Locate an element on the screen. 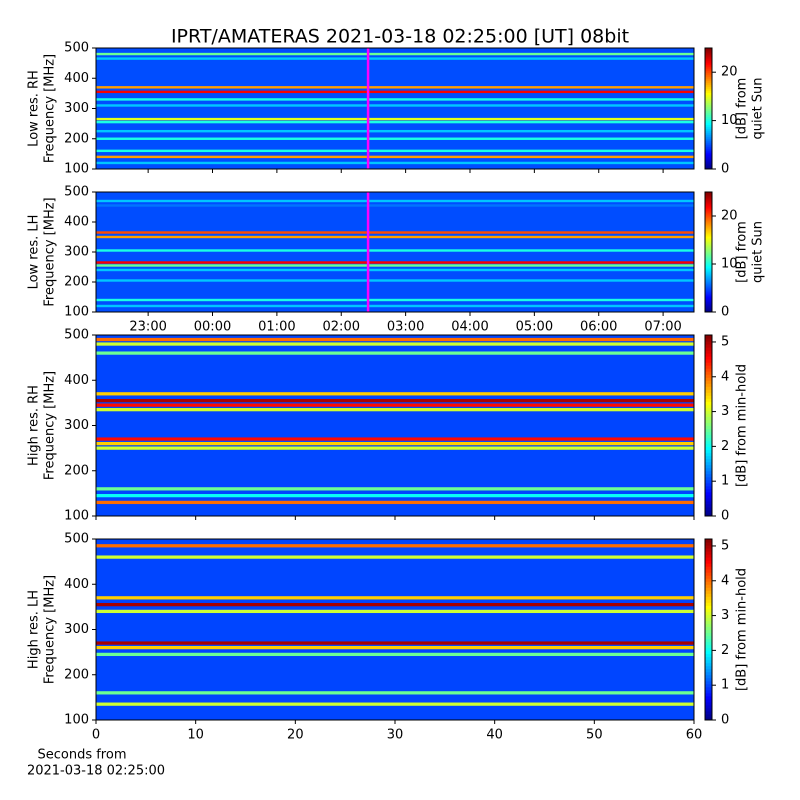  x-tick-label: 00:00 is located at coordinates (212, 327).